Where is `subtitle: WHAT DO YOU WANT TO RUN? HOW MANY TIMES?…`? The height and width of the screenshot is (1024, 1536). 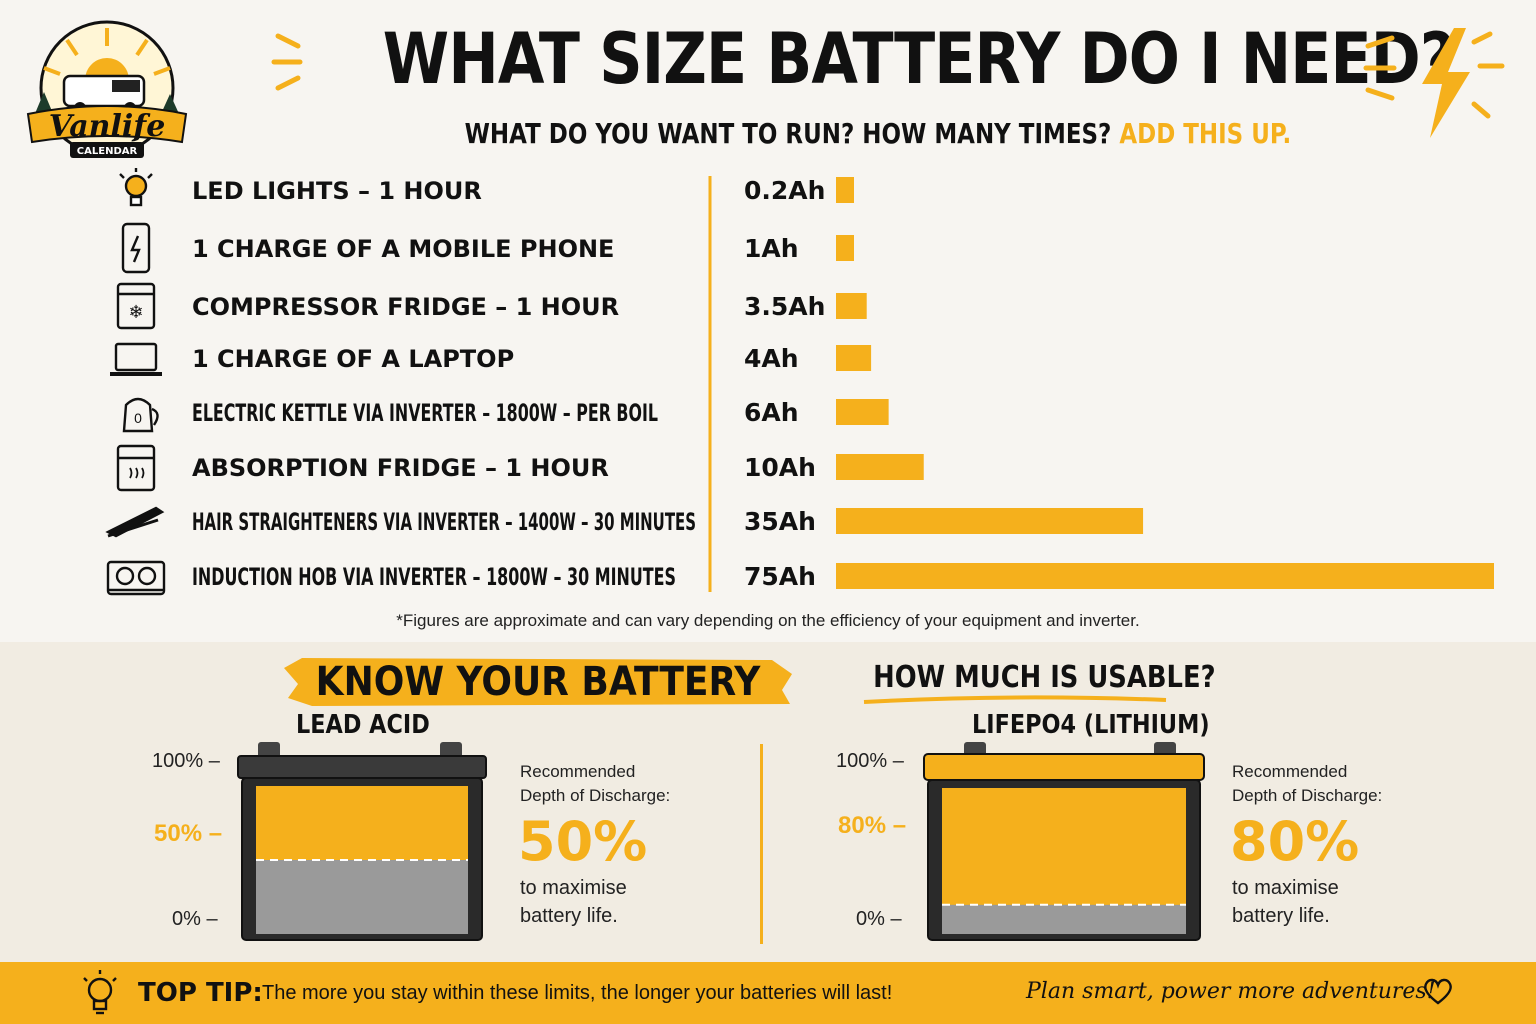 subtitle: WHAT DO YOU WANT TO RUN? HOW MANY TIMES?… is located at coordinates (878, 134).